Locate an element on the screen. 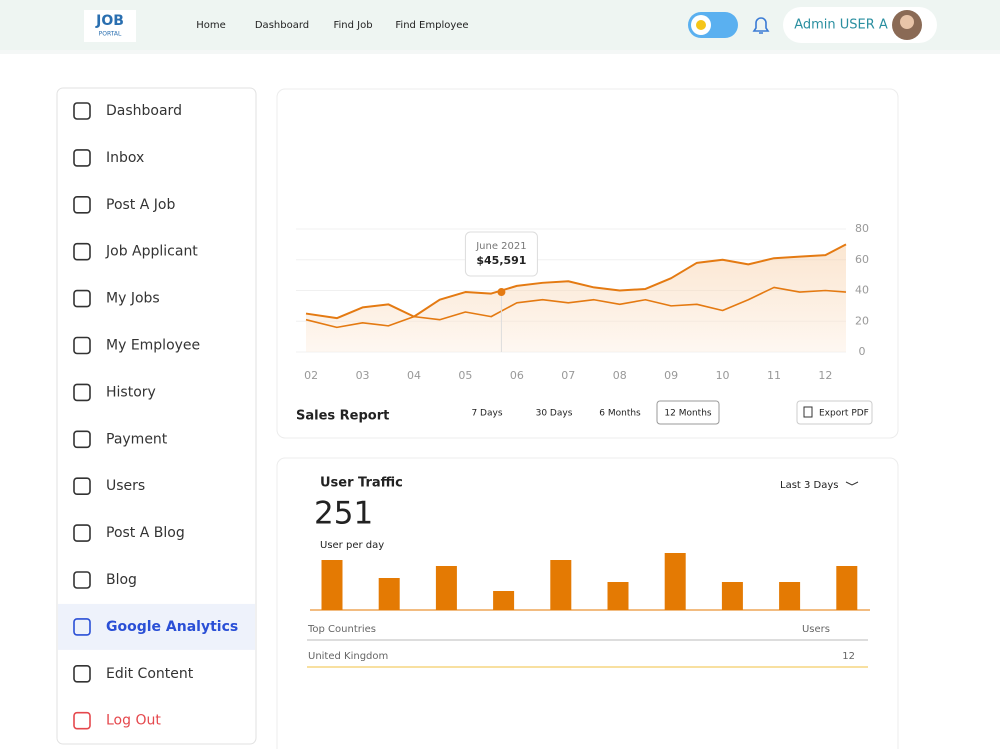 Image resolution: width=1000 pixels, height=749 pixels. x-tick-label: 12 is located at coordinates (825, 375).